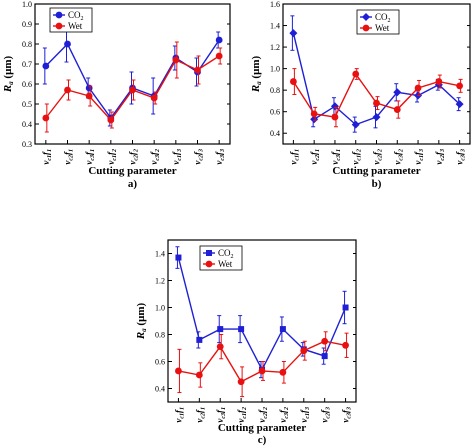  I want to click on x-tick-label: vc1f2, so click(112, 157).